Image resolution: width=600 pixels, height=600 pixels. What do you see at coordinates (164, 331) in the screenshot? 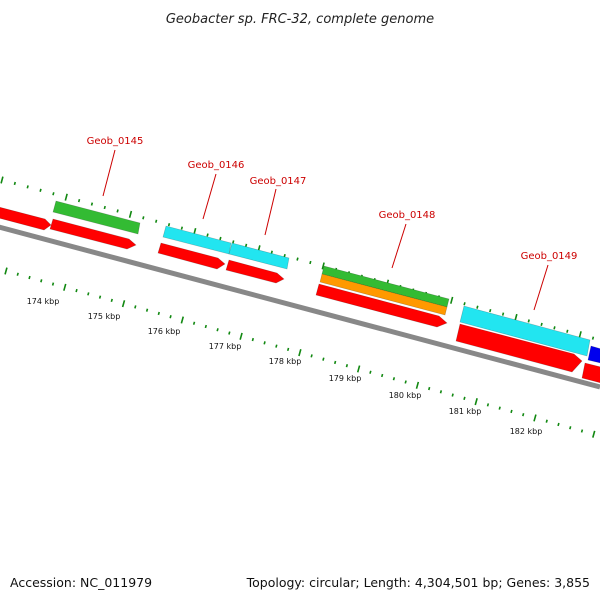
I see `scale-label-176: 176 kbp` at bounding box center [164, 331].